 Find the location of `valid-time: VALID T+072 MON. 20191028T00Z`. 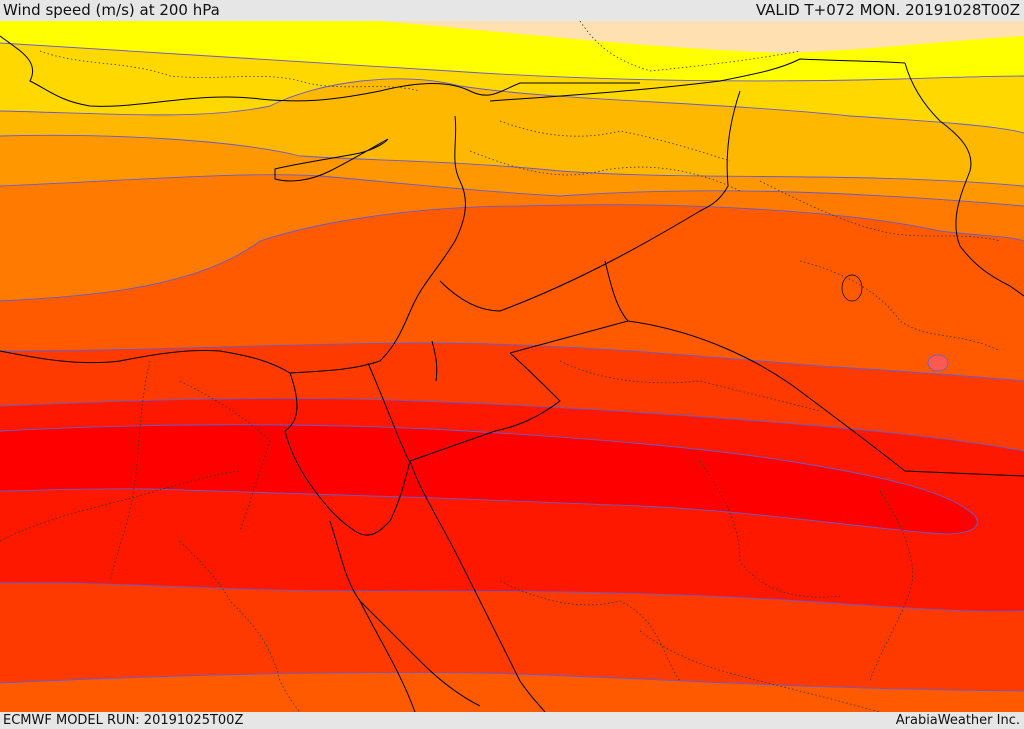

valid-time: VALID T+072 MON. 20191028T00Z is located at coordinates (887, 10).